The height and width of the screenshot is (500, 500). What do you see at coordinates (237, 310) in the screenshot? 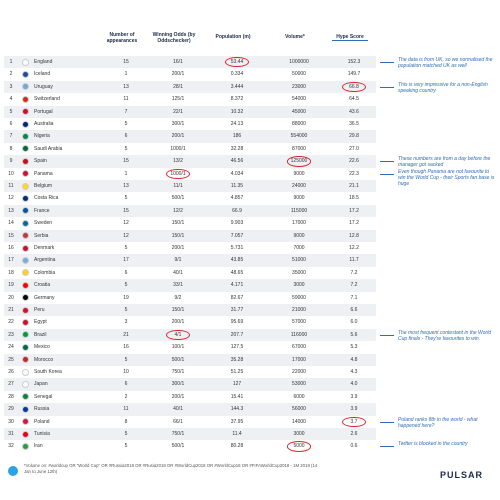
I see `table-cell: 31.77` at bounding box center [237, 310].